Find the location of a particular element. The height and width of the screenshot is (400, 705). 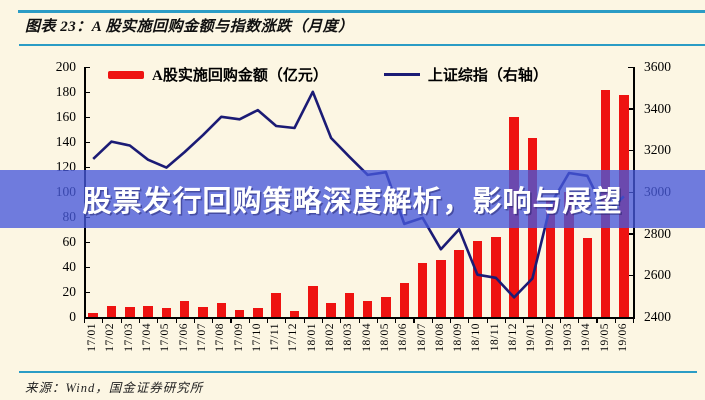

x-axis is located at coordinates (359, 318).